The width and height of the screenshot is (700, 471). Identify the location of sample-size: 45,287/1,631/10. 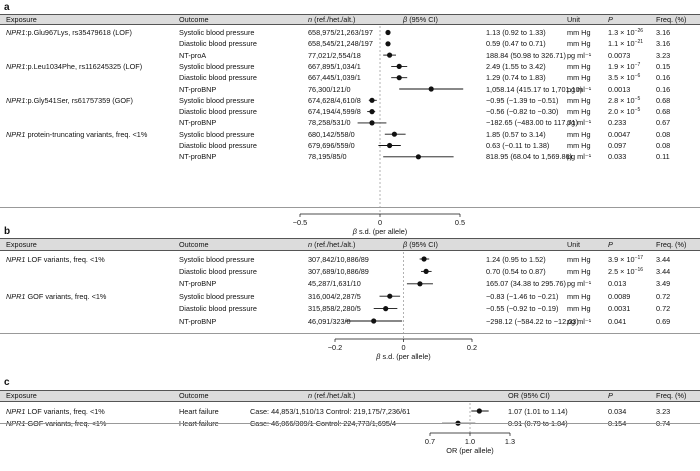
(334, 284).